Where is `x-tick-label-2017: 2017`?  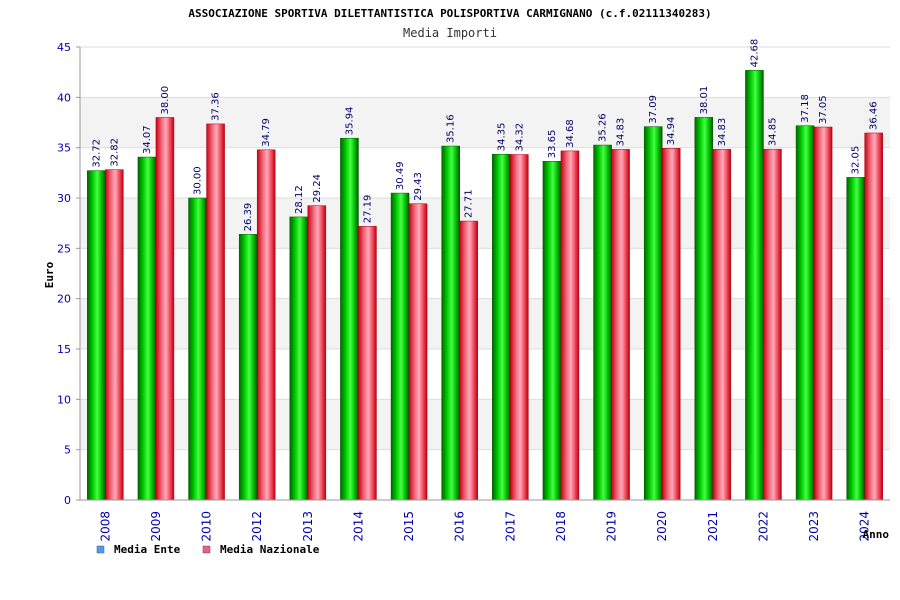
x-tick-label-2017: 2017 is located at coordinates (510, 526).